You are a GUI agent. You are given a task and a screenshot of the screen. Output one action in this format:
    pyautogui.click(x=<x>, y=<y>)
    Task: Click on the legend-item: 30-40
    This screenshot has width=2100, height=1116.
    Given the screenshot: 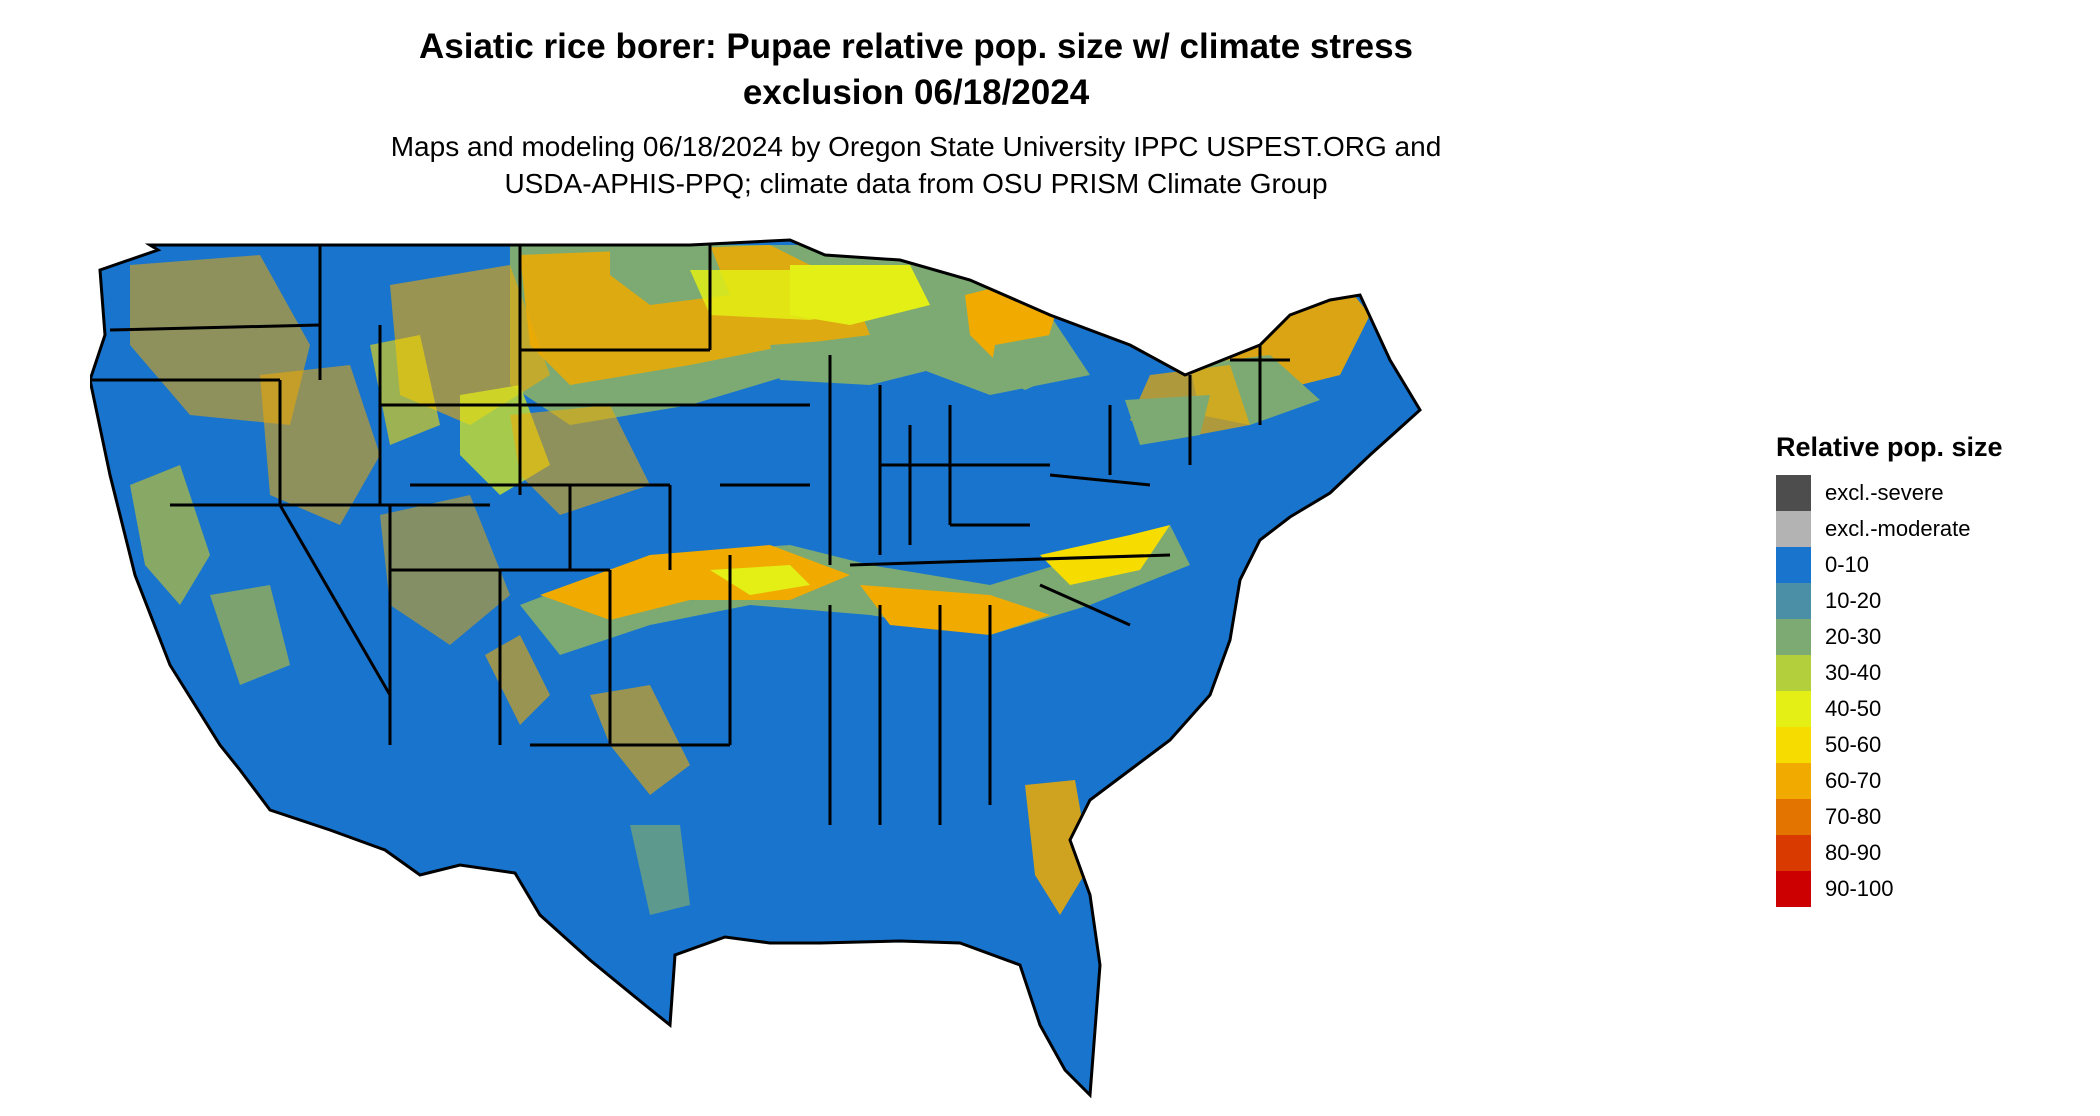 What is the action you would take?
    pyautogui.click(x=1889, y=673)
    